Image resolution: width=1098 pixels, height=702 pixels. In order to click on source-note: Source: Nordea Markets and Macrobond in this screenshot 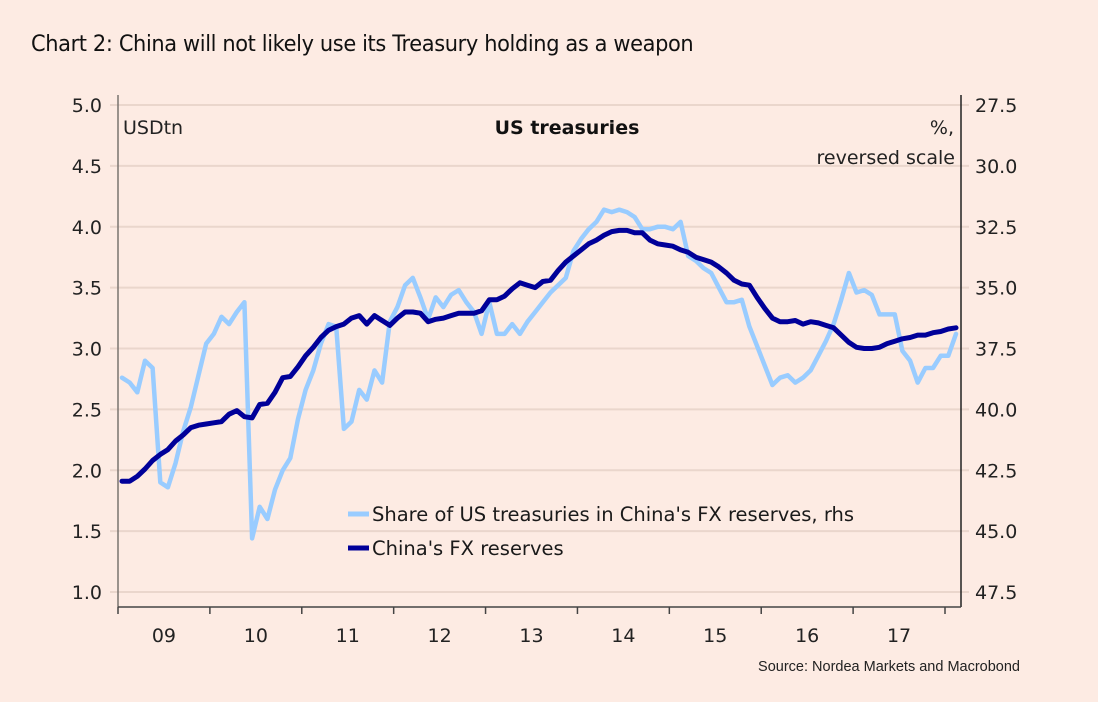, I will do `click(889, 667)`.